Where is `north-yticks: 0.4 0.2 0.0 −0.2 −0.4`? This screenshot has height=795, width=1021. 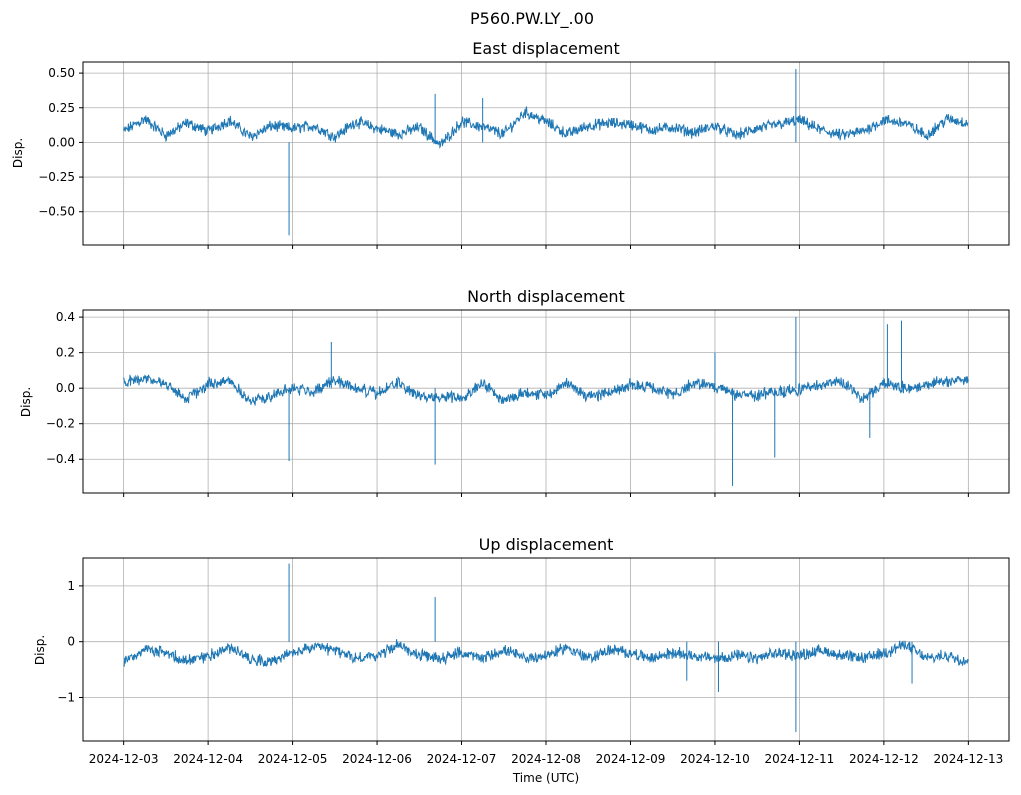 north-yticks: 0.4 0.2 0.0 −0.2 −0.4 is located at coordinates (64, 388).